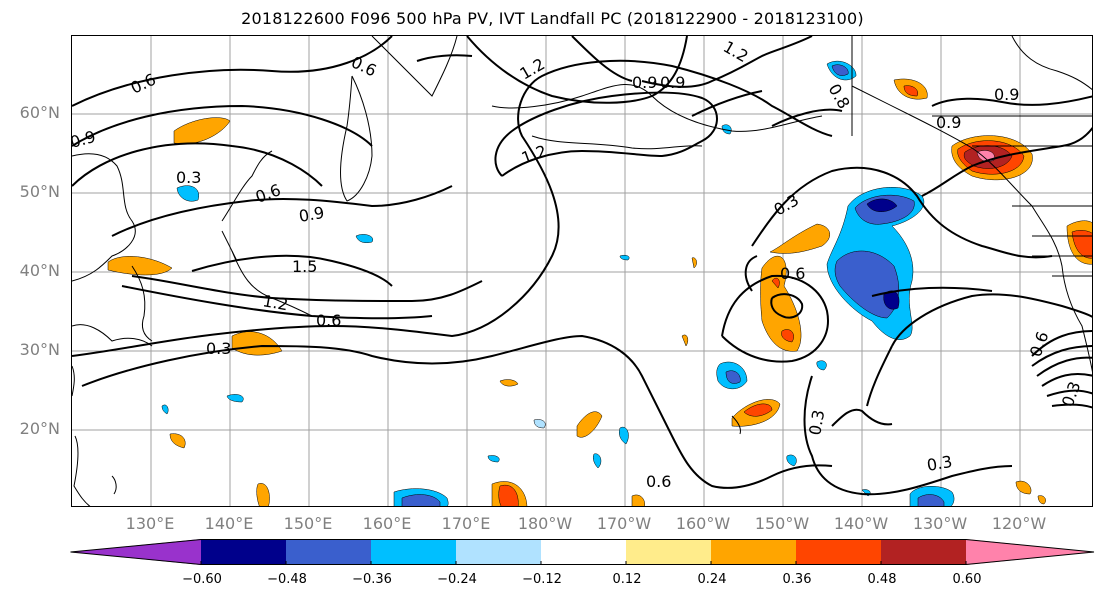 Image resolution: width=1105 pixels, height=601 pixels. I want to click on contour-label: 1.5, so click(304, 266).